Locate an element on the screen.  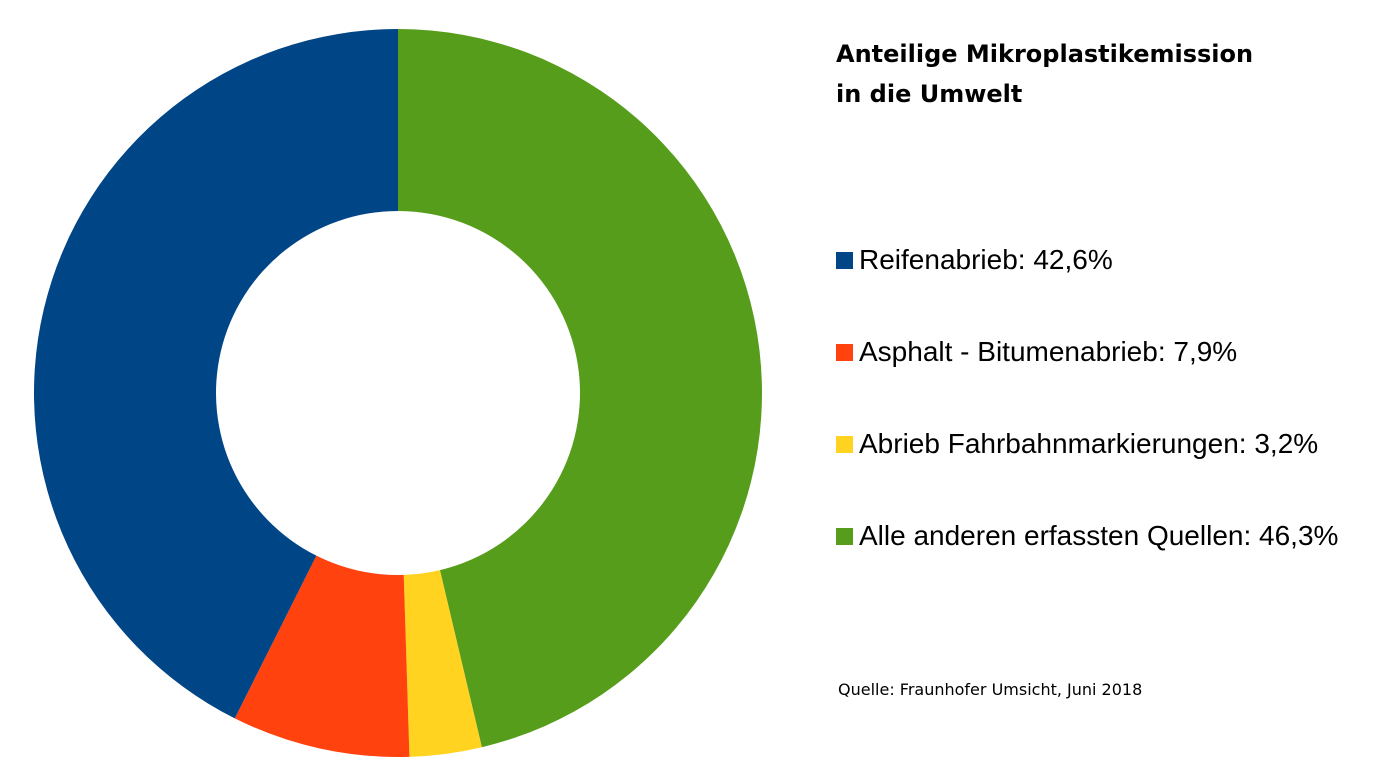
legend-item-fahrbahnmarkierungen: Abrieb Fahrbahnmarkierungen: 3,2% is located at coordinates (1077, 444).